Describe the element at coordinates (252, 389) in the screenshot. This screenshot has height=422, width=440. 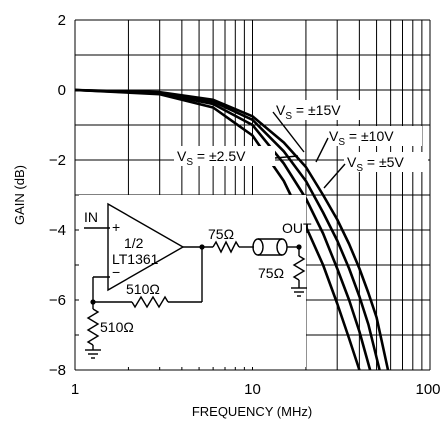
I see `x-tick-label: 10` at that location.